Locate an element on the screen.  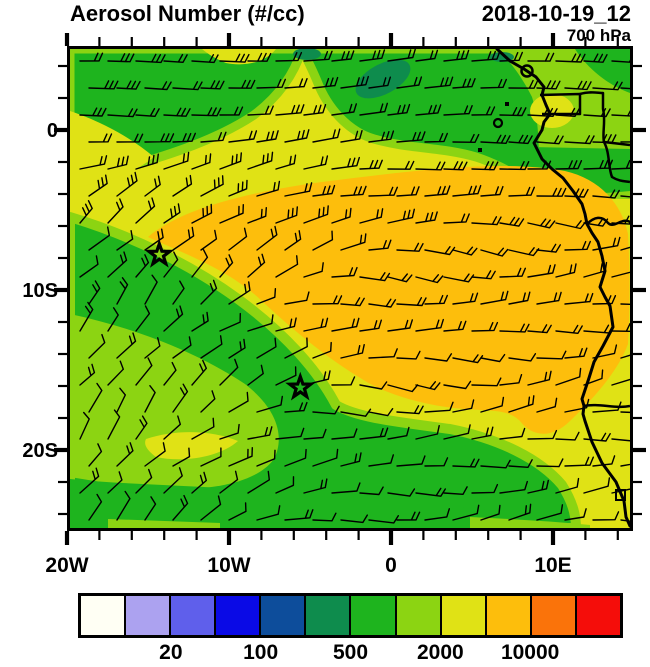
colorbar-cell-lavender is located at coordinates (149, 615).